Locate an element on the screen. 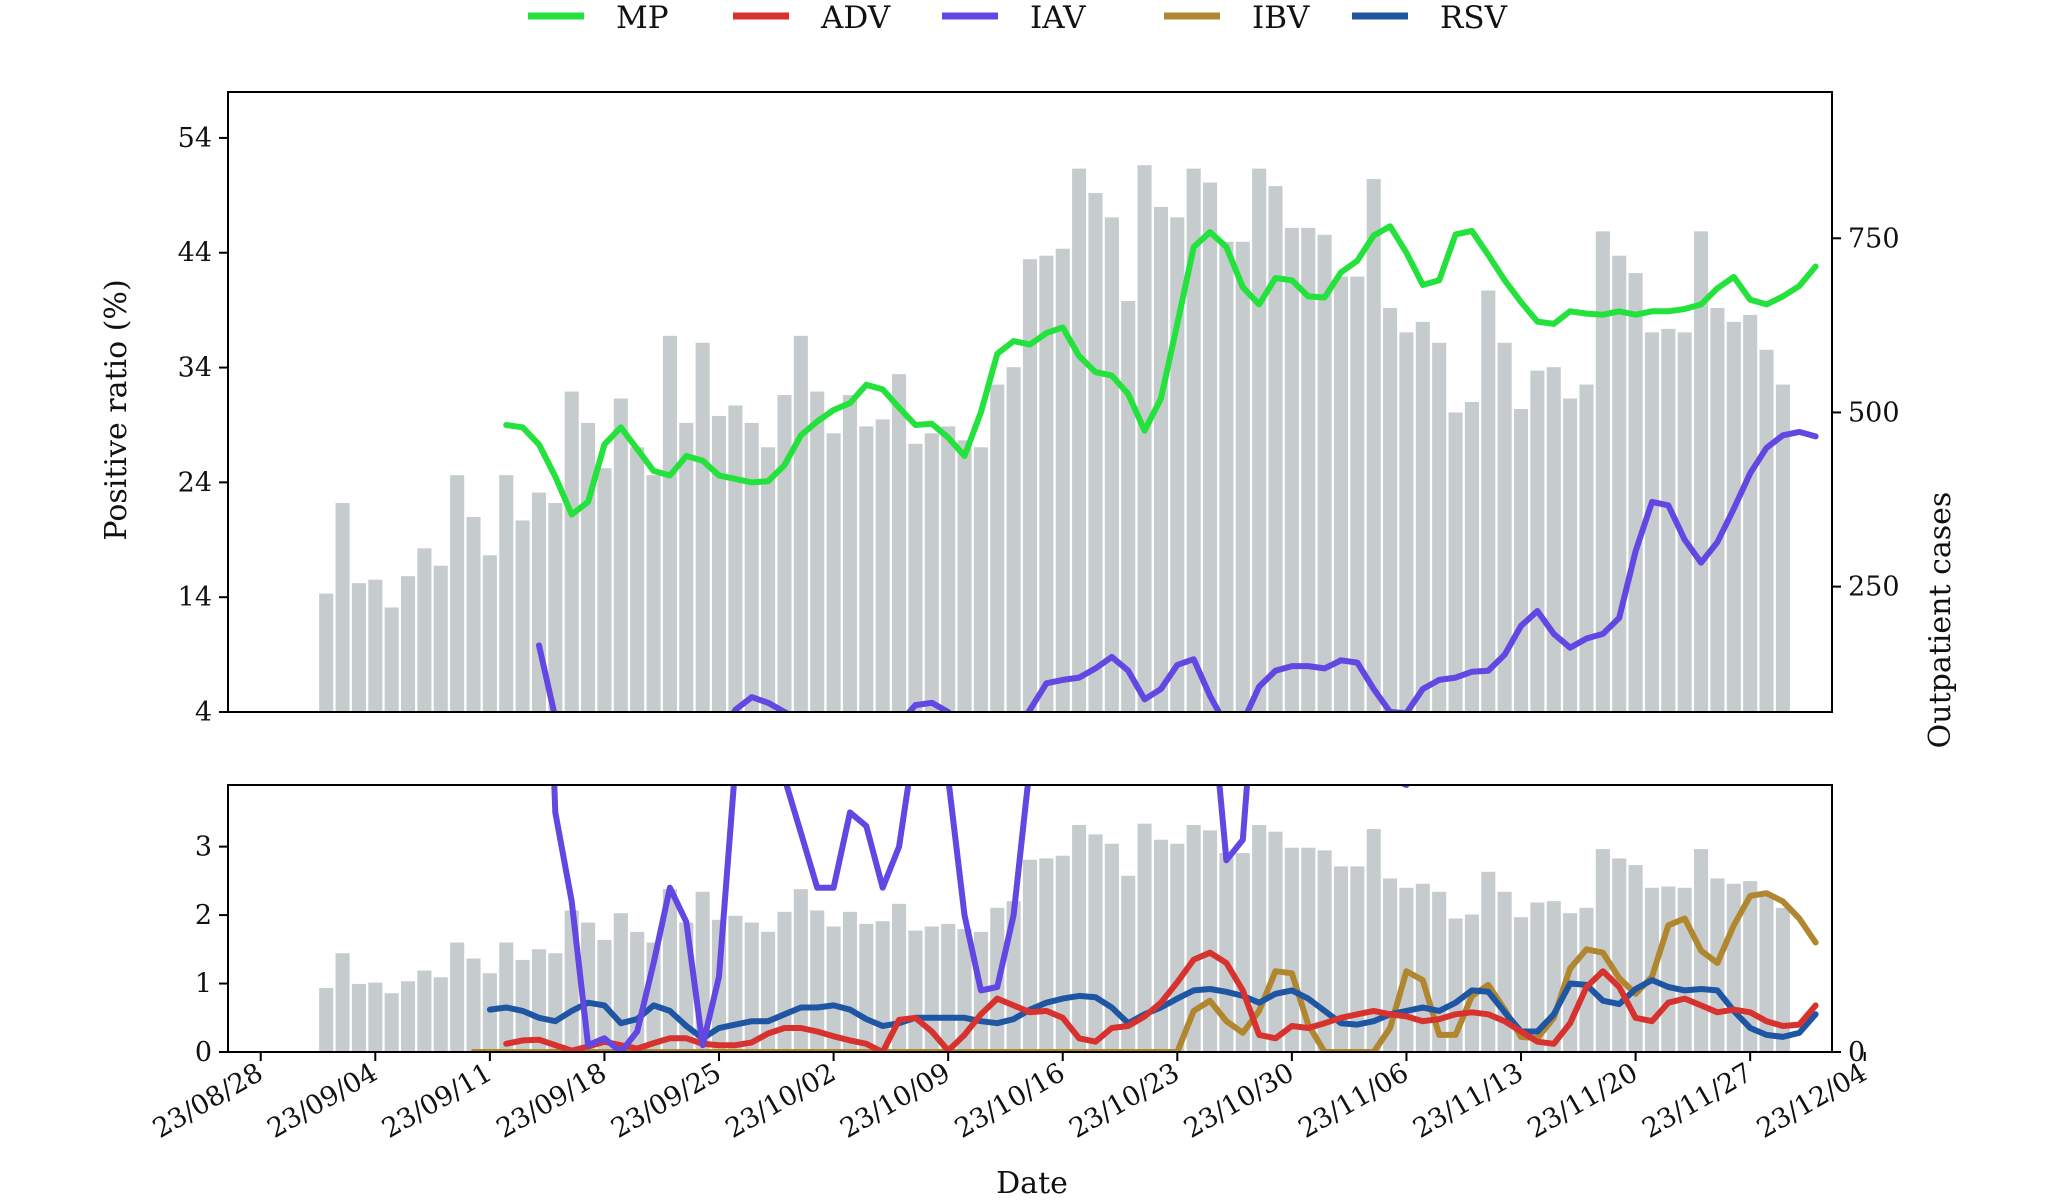  y-tick-label: 0 is located at coordinates (203, 1052).